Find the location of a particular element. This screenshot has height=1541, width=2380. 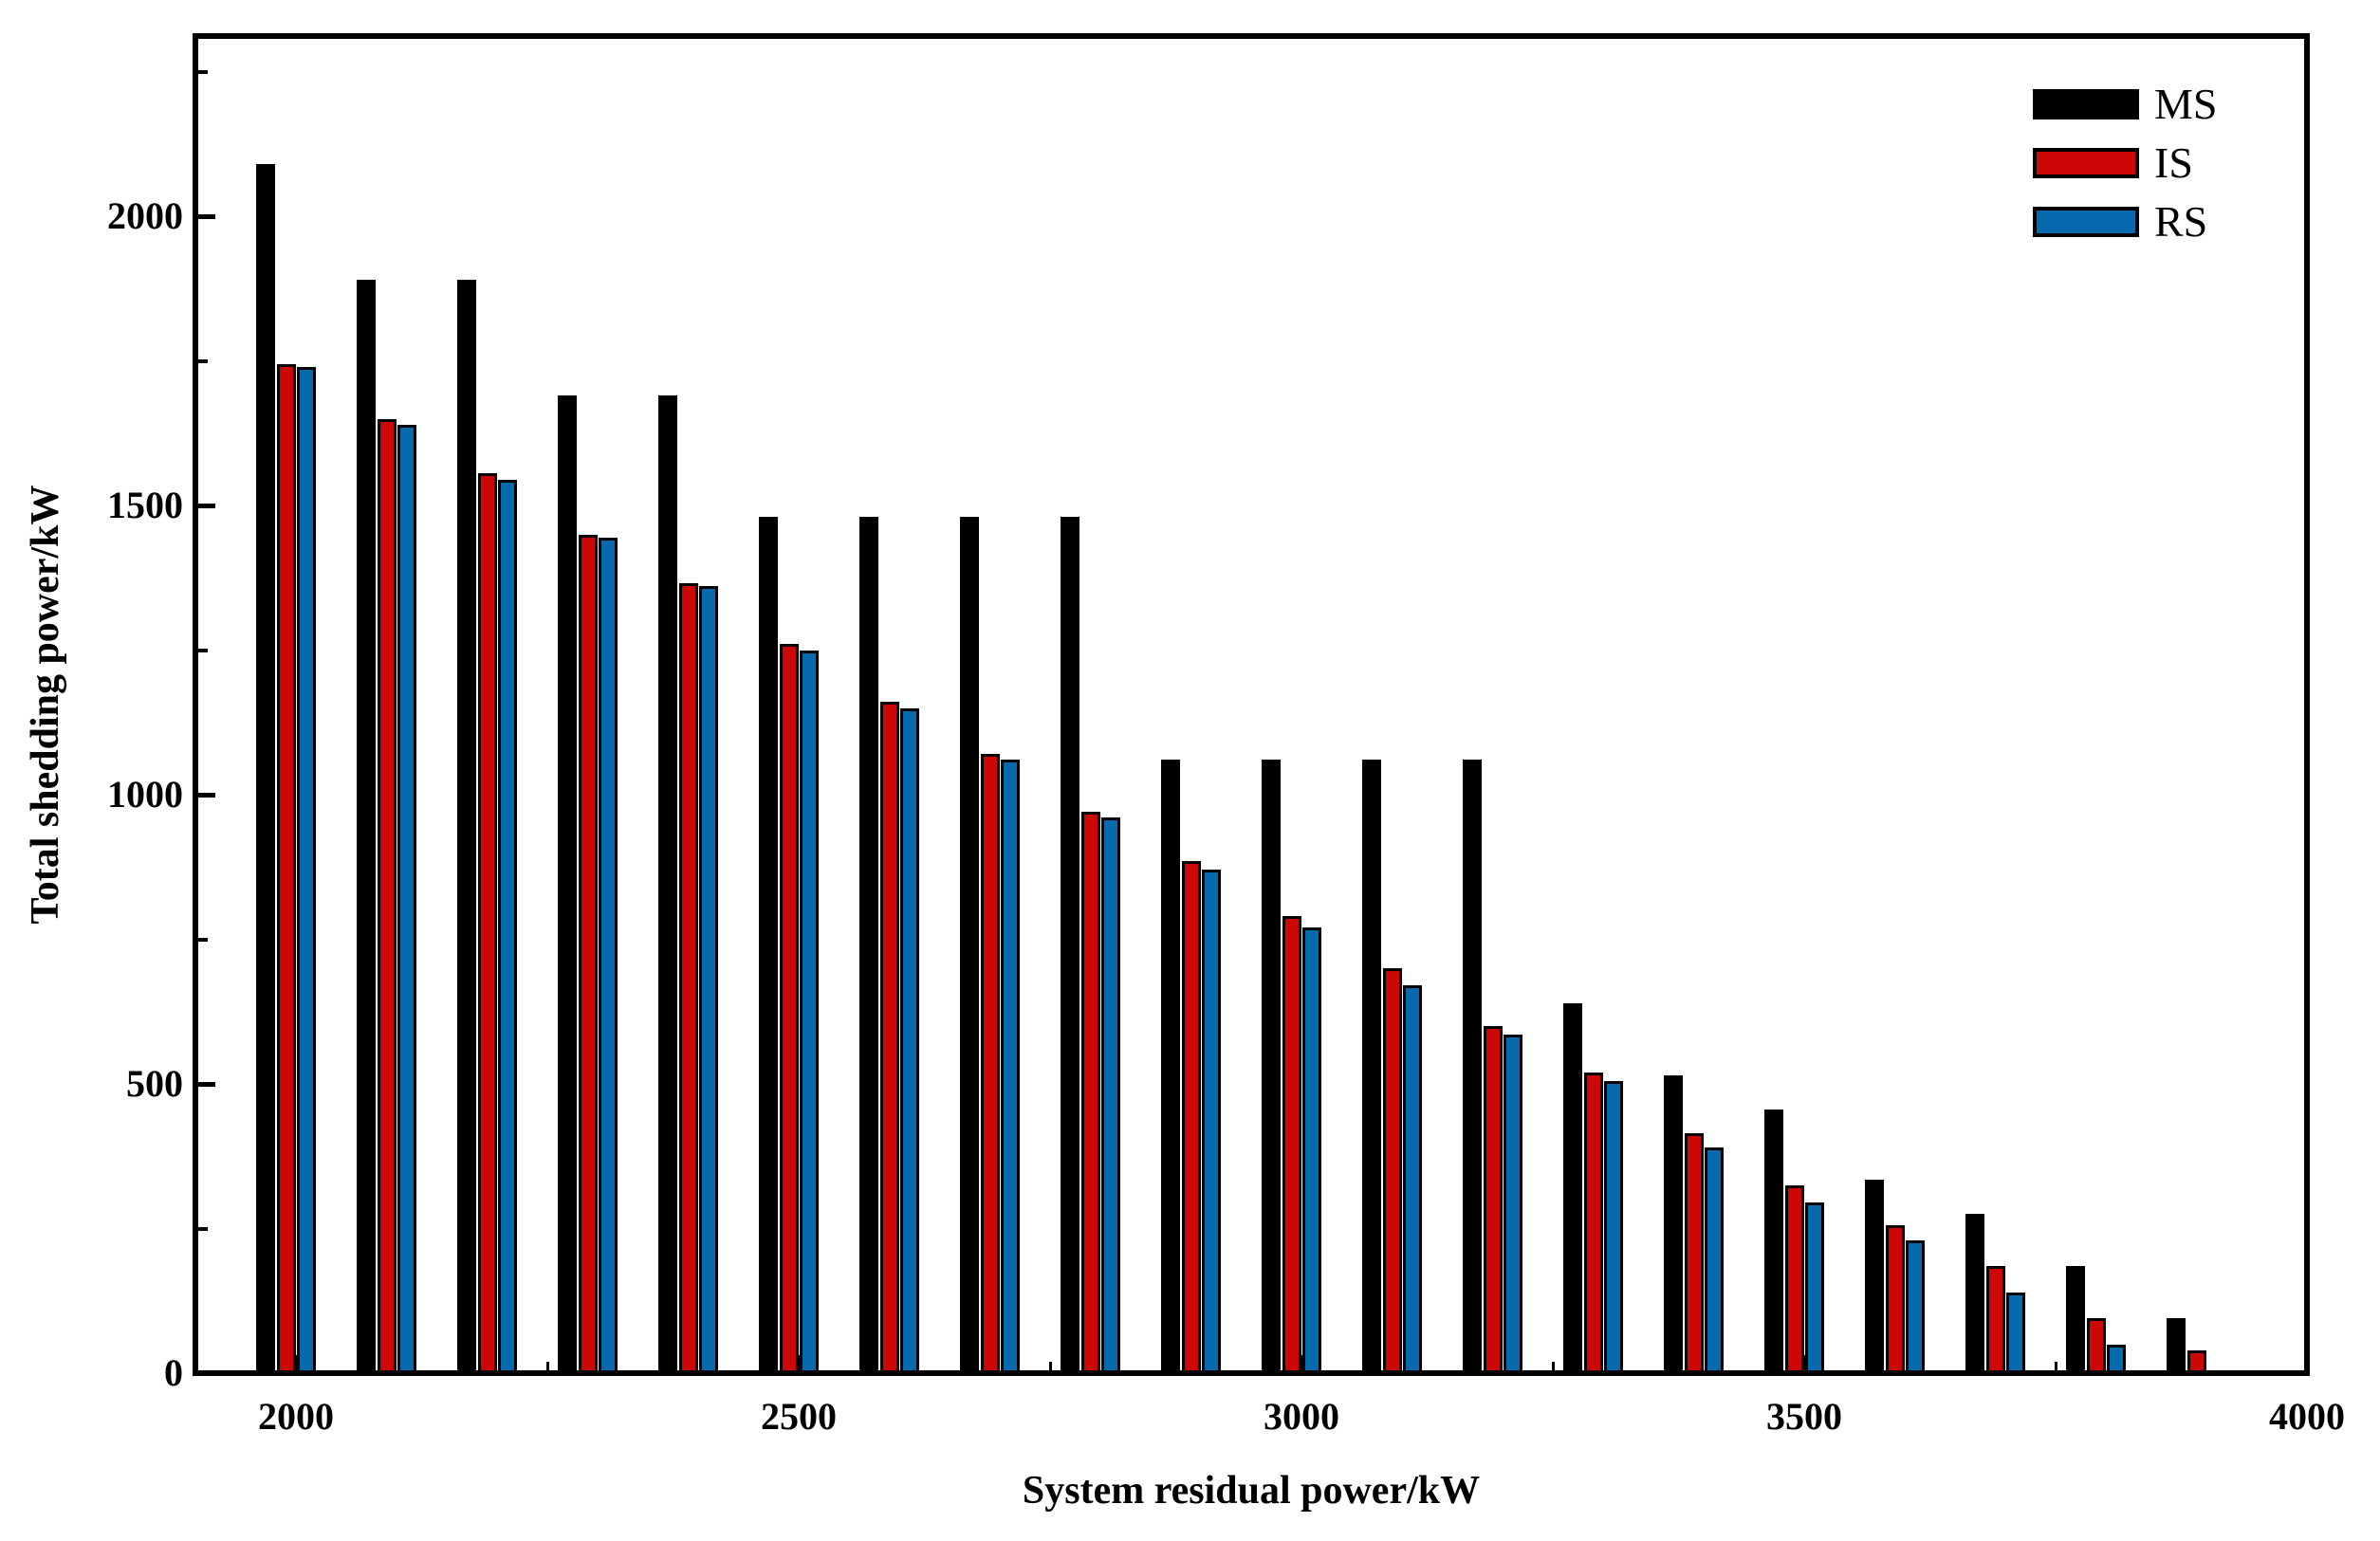

x-axis-title: System residual power/kW is located at coordinates (1251, 1491).